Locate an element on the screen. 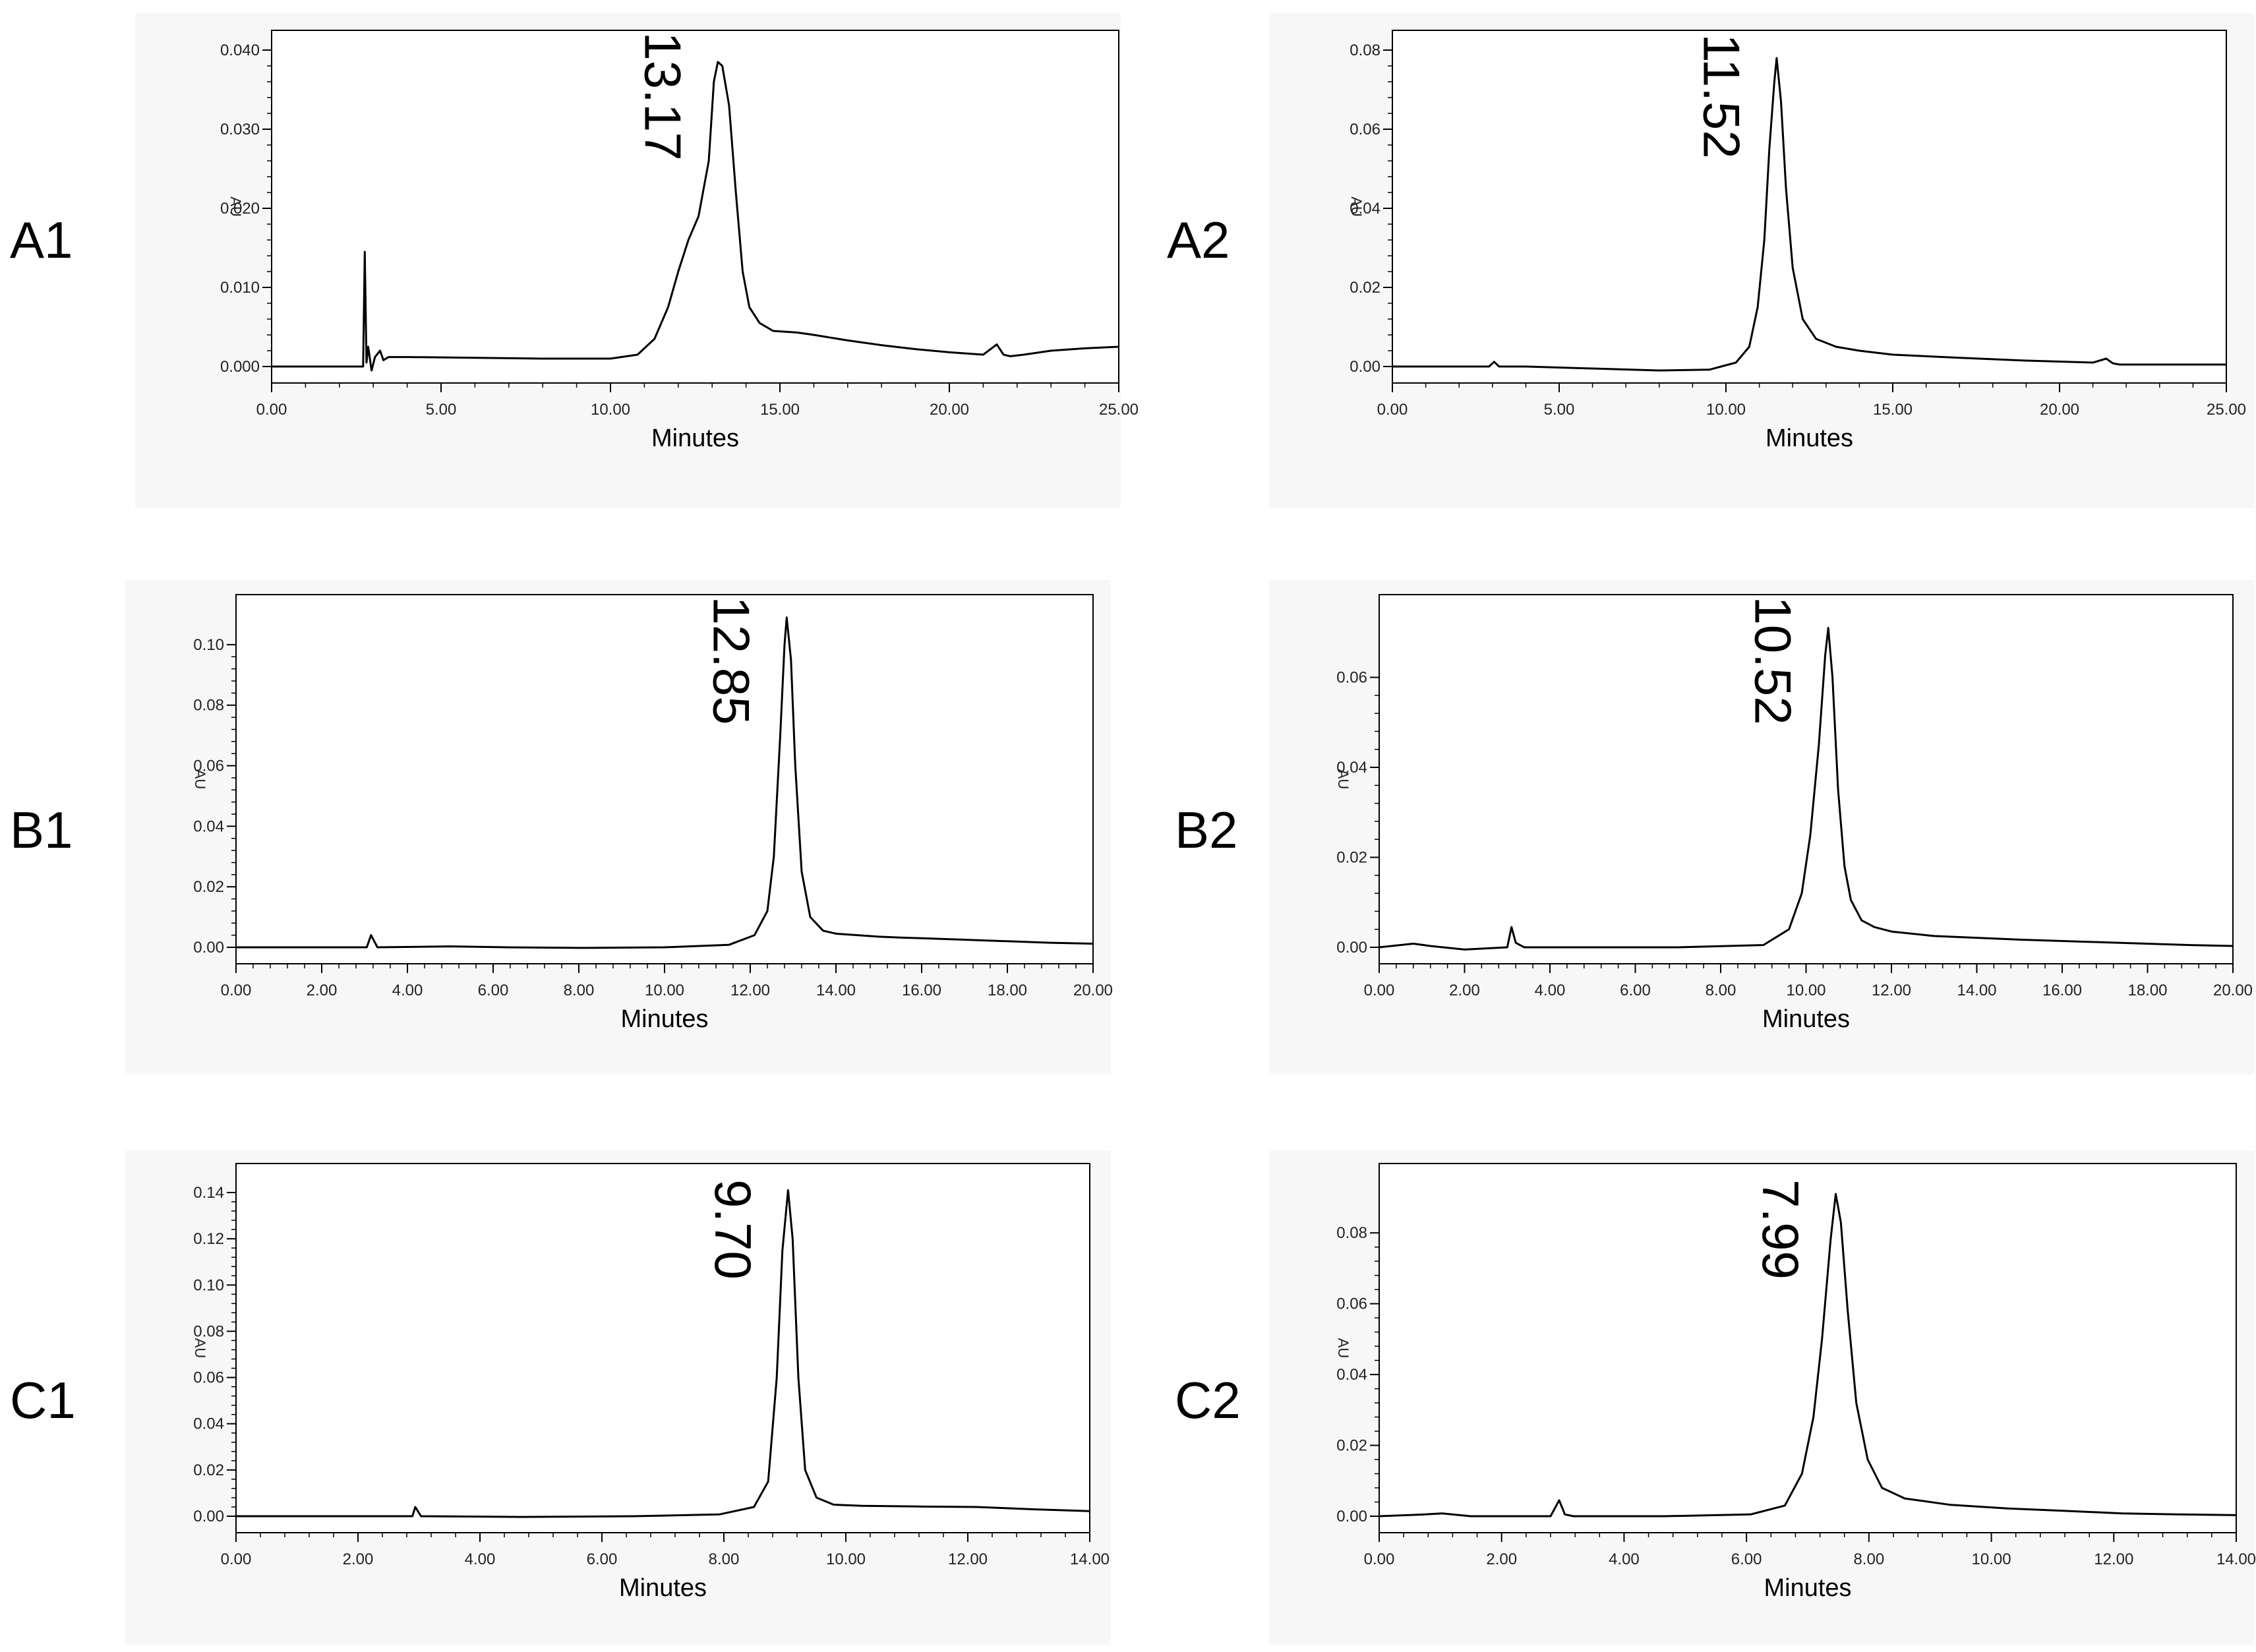  y-tick-label: 0.010 is located at coordinates (240, 288).